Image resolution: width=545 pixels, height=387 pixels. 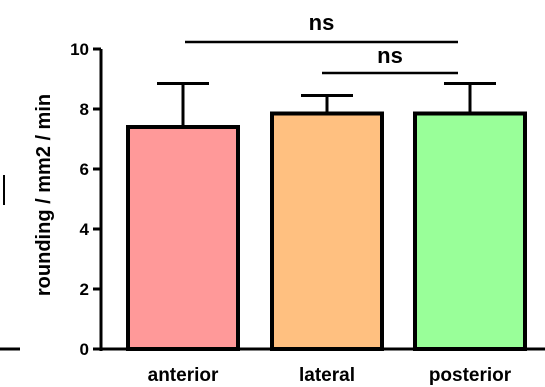 I want to click on bar-posterior, so click(x=470, y=231).